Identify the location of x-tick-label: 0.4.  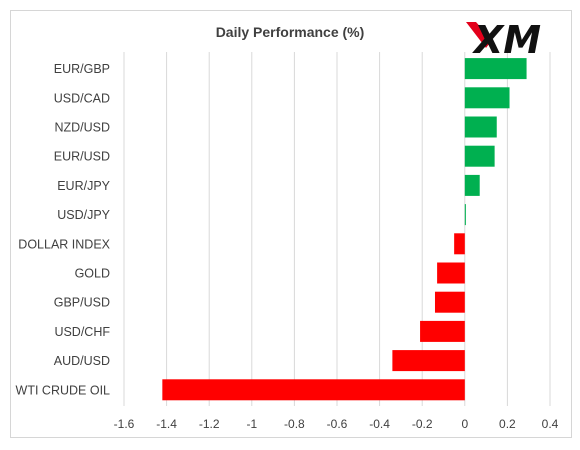
(550, 424).